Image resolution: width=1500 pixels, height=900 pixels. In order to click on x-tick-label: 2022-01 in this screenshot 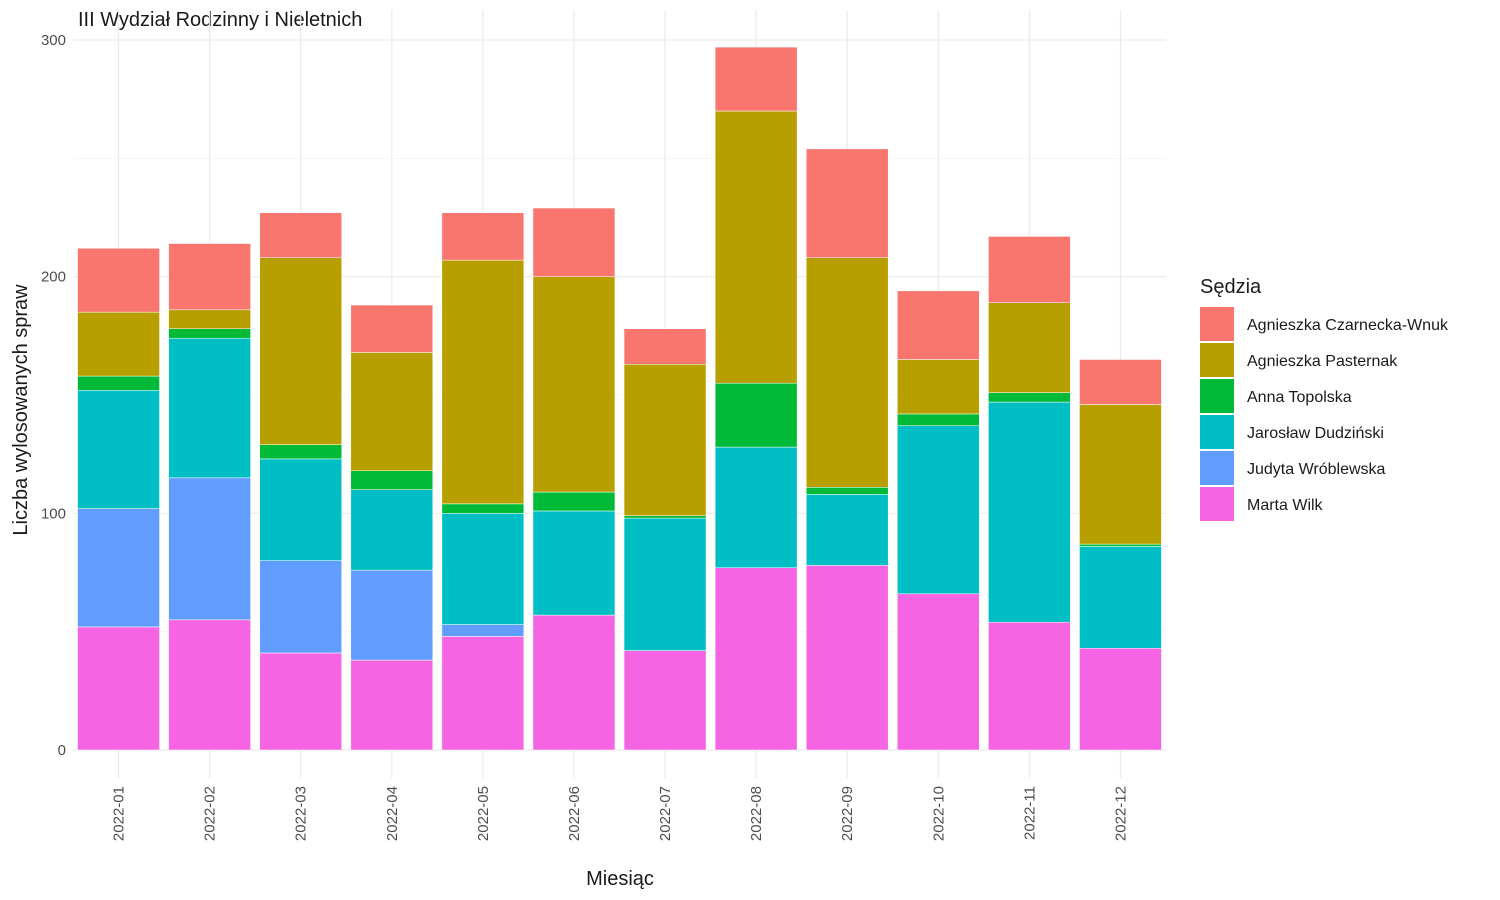, I will do `click(119, 813)`.